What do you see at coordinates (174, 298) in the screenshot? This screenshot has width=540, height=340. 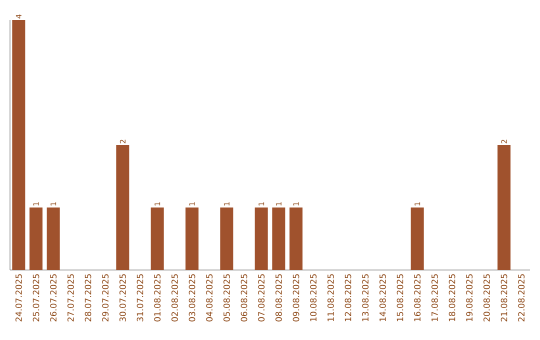 I see `x-tick-label: 02.08.2025` at bounding box center [174, 298].